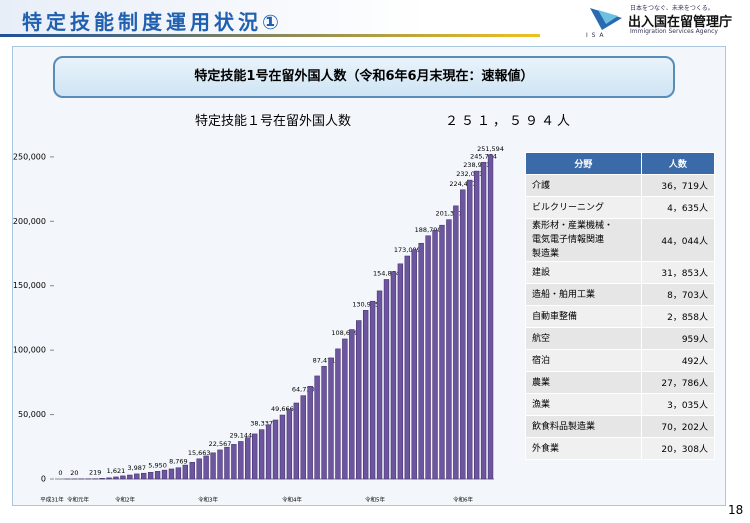  What do you see at coordinates (344, 333) in the screenshot?
I see `value-label: 108,699` at bounding box center [344, 333].